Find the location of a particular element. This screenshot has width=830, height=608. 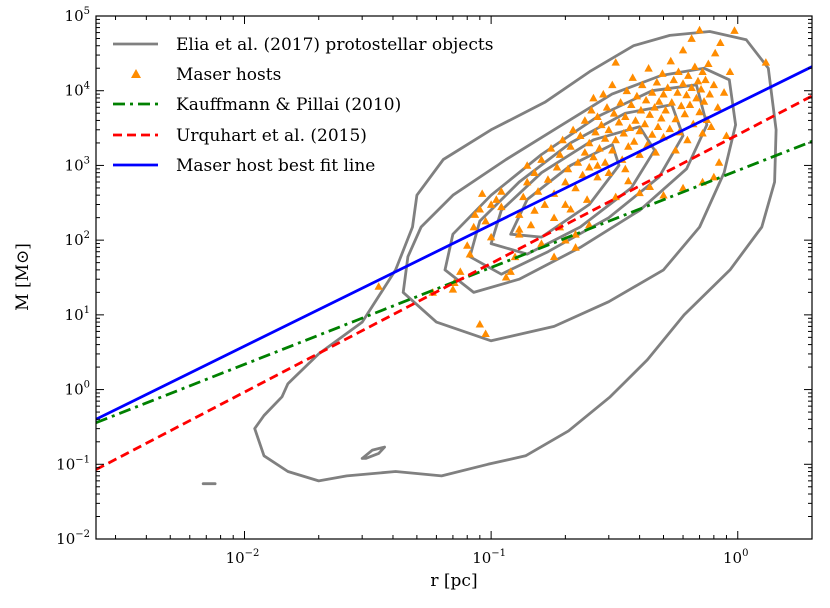

y-tick-label: 10⁵ is located at coordinates (77, 15).